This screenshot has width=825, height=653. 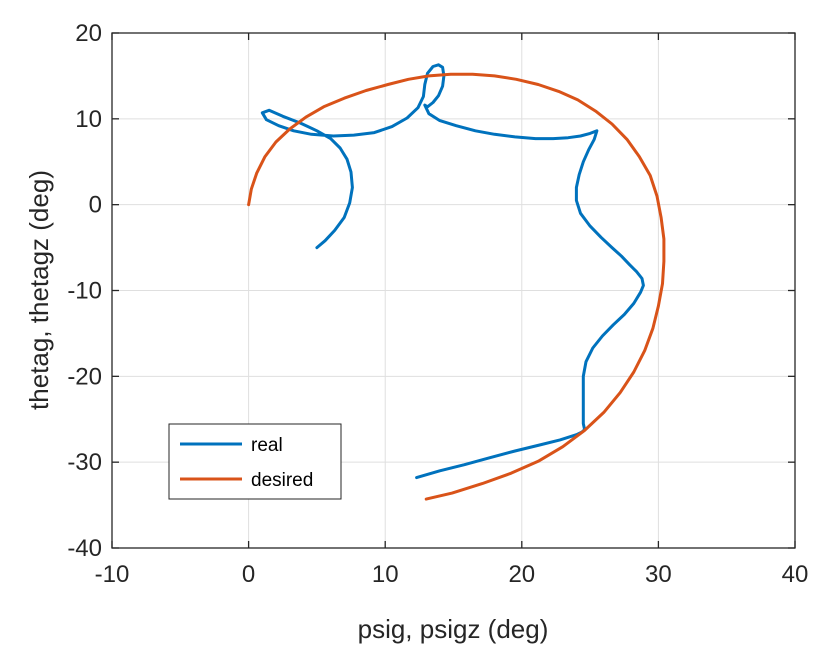 I want to click on x-tick-label: 10, so click(x=385, y=574).